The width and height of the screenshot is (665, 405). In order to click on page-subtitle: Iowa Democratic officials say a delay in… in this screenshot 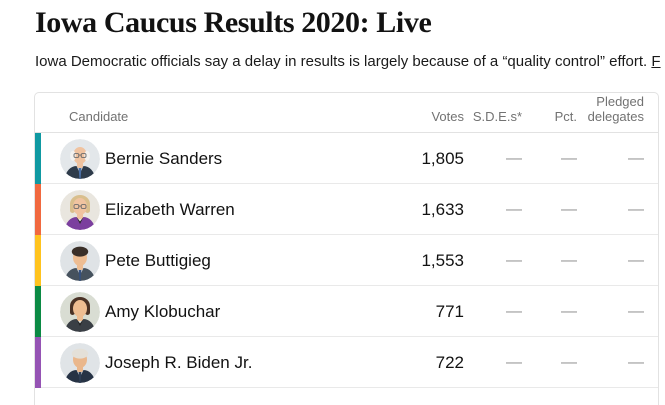, I will do `click(350, 62)`.